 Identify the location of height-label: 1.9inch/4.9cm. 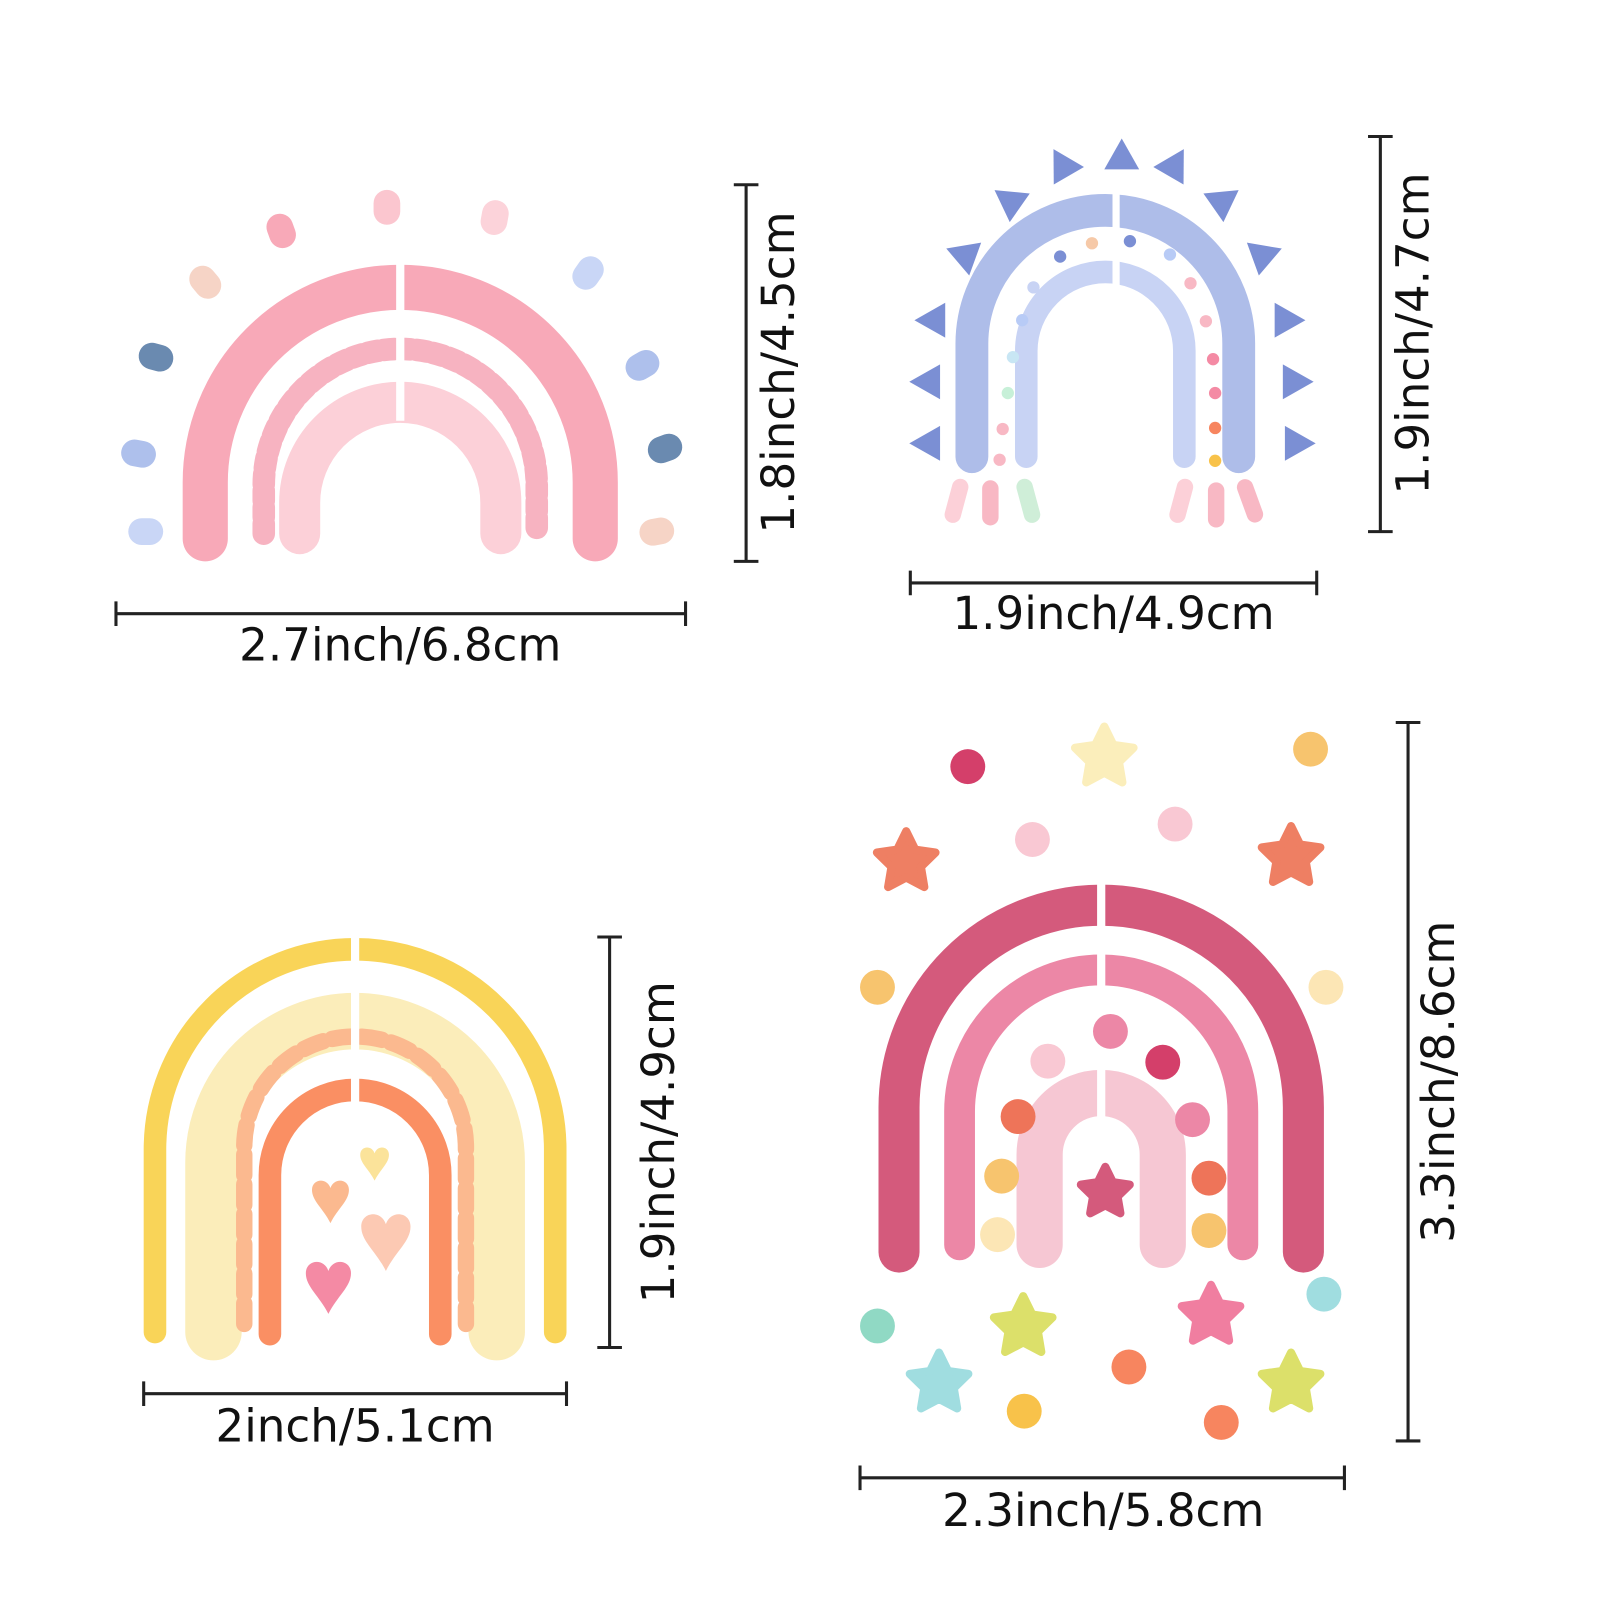
(658, 1142).